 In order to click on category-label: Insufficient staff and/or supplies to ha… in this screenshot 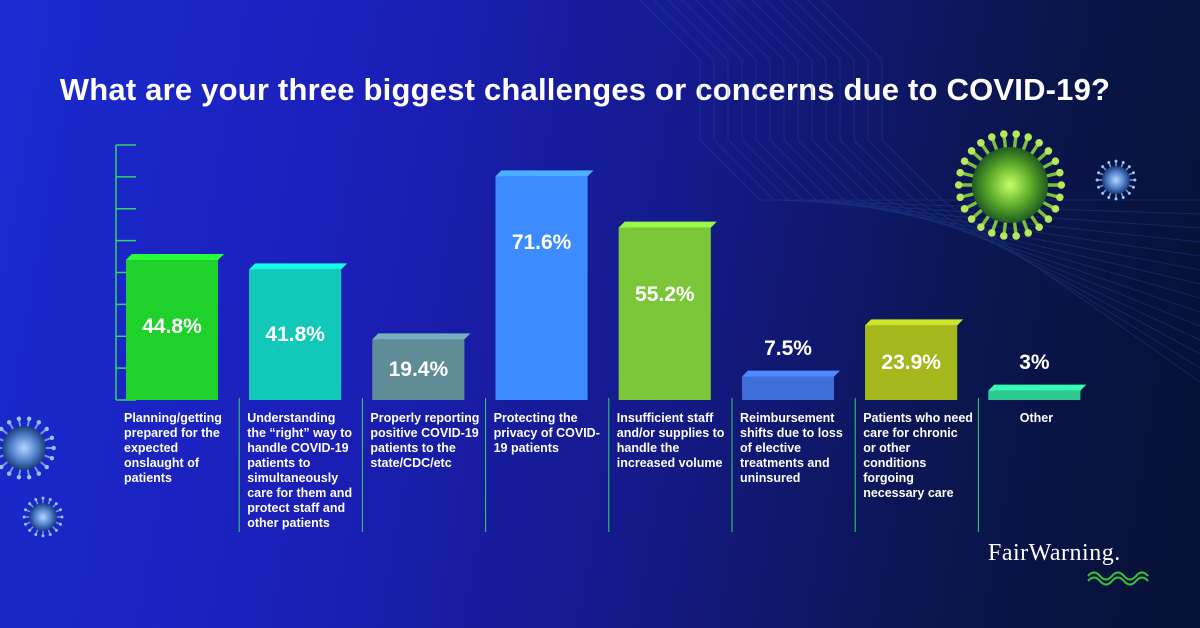, I will do `click(670, 440)`.